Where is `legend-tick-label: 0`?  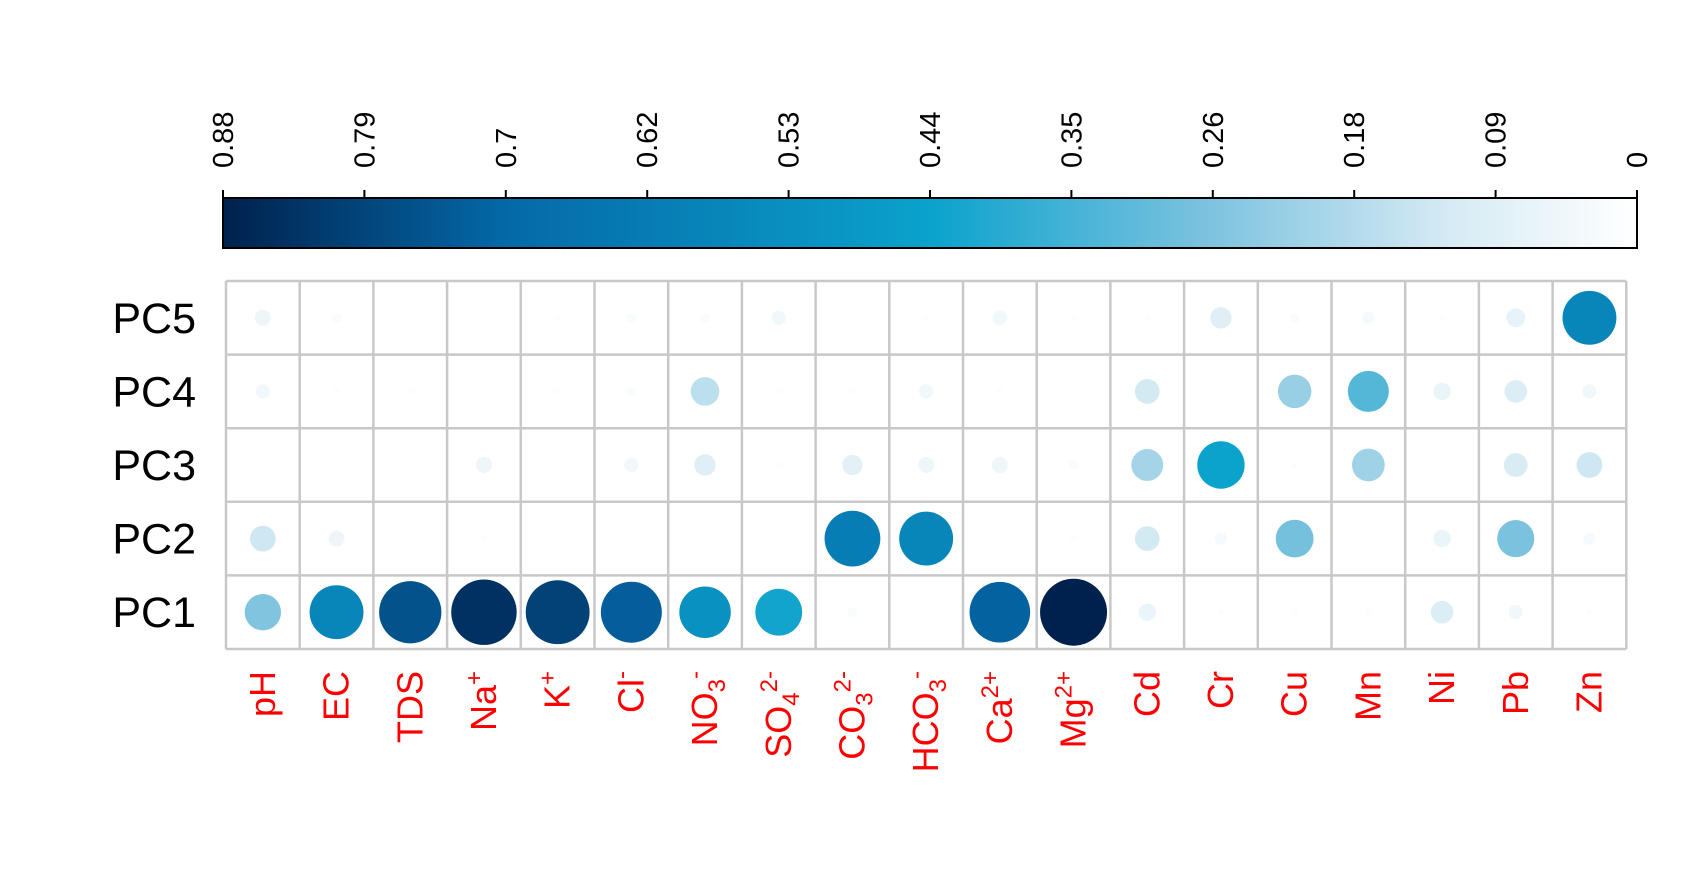 legend-tick-label: 0 is located at coordinates (1638, 160).